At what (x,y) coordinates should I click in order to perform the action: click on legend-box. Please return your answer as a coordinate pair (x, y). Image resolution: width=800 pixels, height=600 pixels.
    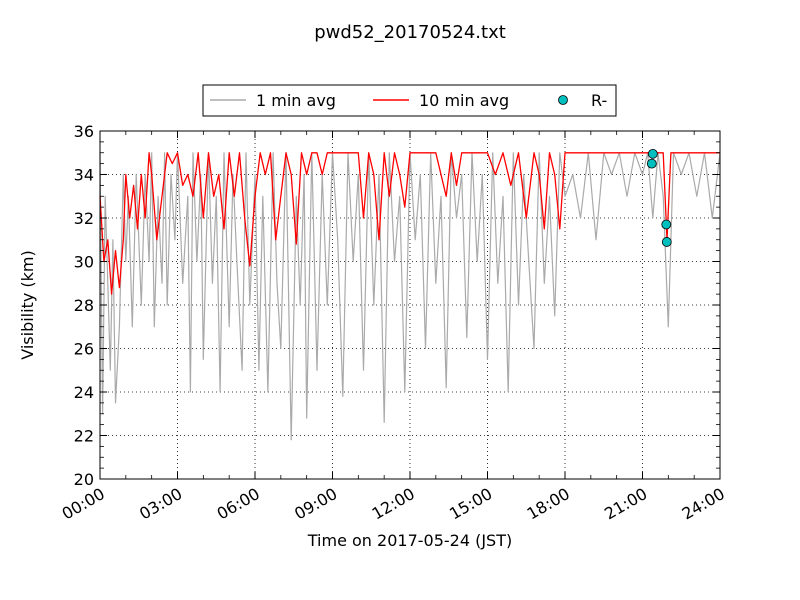
    Looking at the image, I should click on (409, 100).